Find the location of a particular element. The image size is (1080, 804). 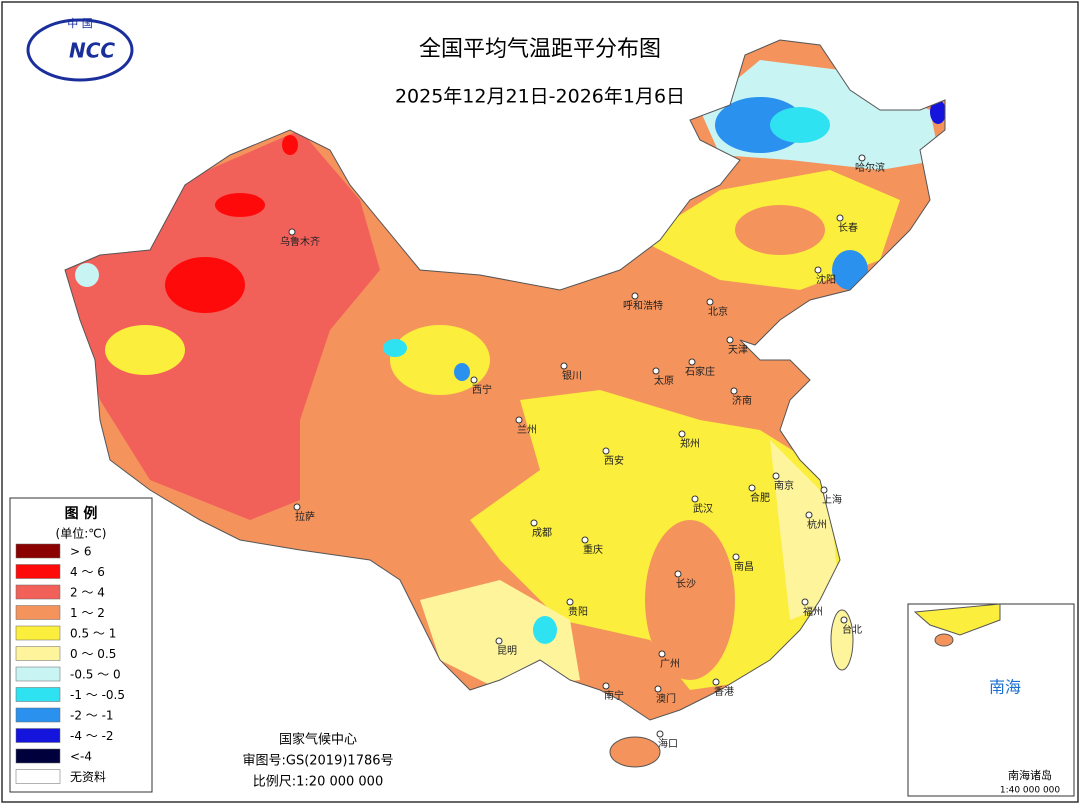

city-label: 重庆 is located at coordinates (593, 549).